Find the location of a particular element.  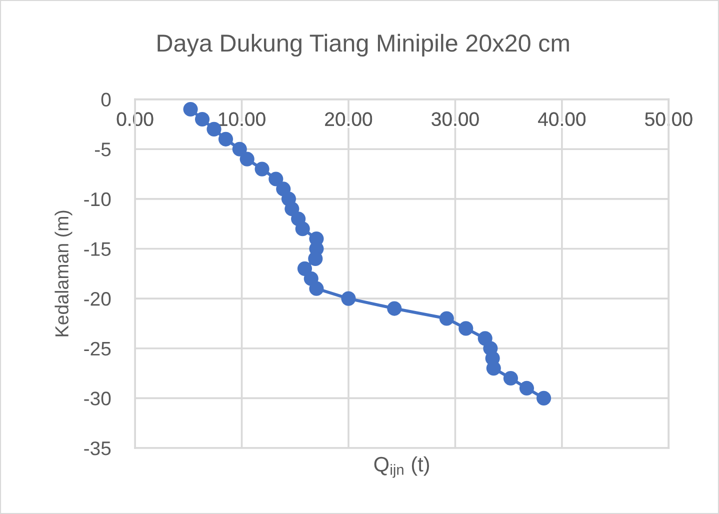

y-tick-label: -15 is located at coordinates (97, 249).